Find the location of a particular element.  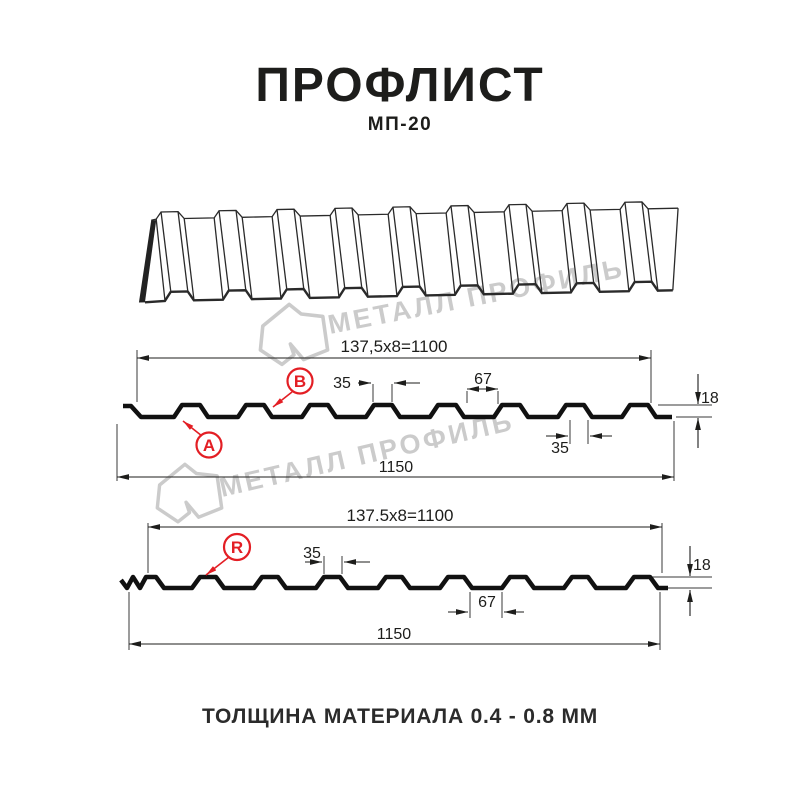

page-subtitle: МП-20 is located at coordinates (400, 124).